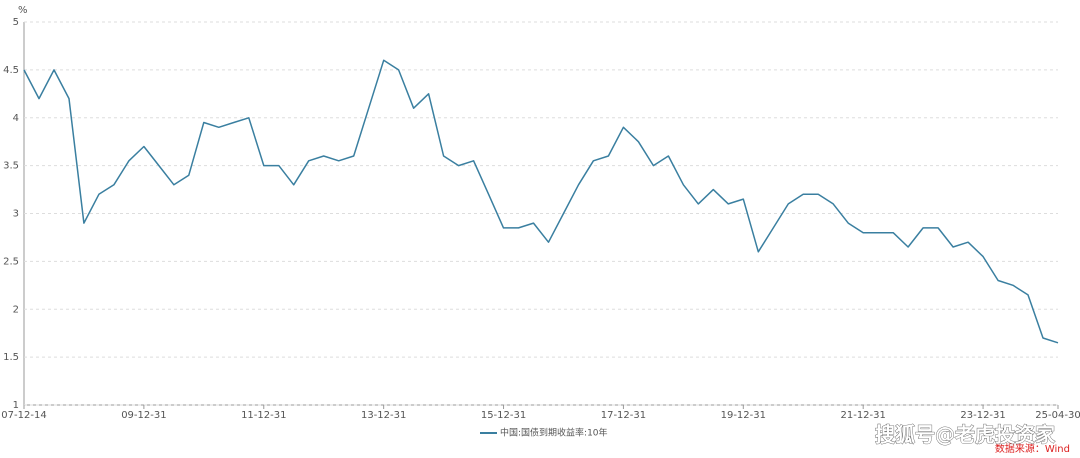  Describe the element at coordinates (1032, 448) in the screenshot. I see `source: 数据来源：Wind` at that location.